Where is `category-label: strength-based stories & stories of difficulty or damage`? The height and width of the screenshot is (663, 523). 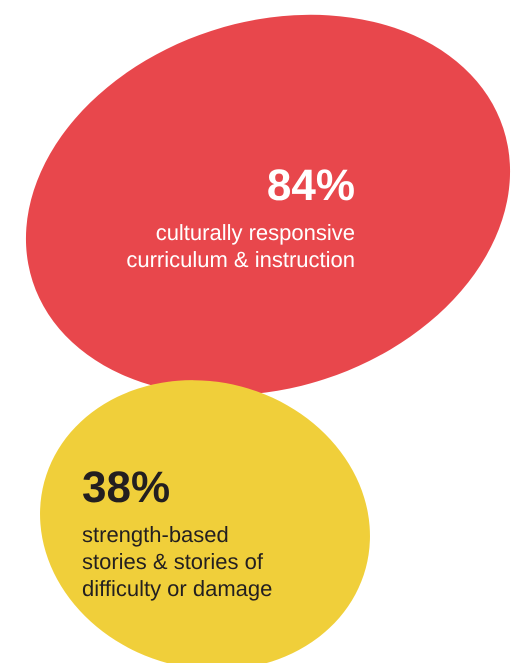 category-label: strength-based stories & stories of difficulty or damage is located at coordinates (177, 561).